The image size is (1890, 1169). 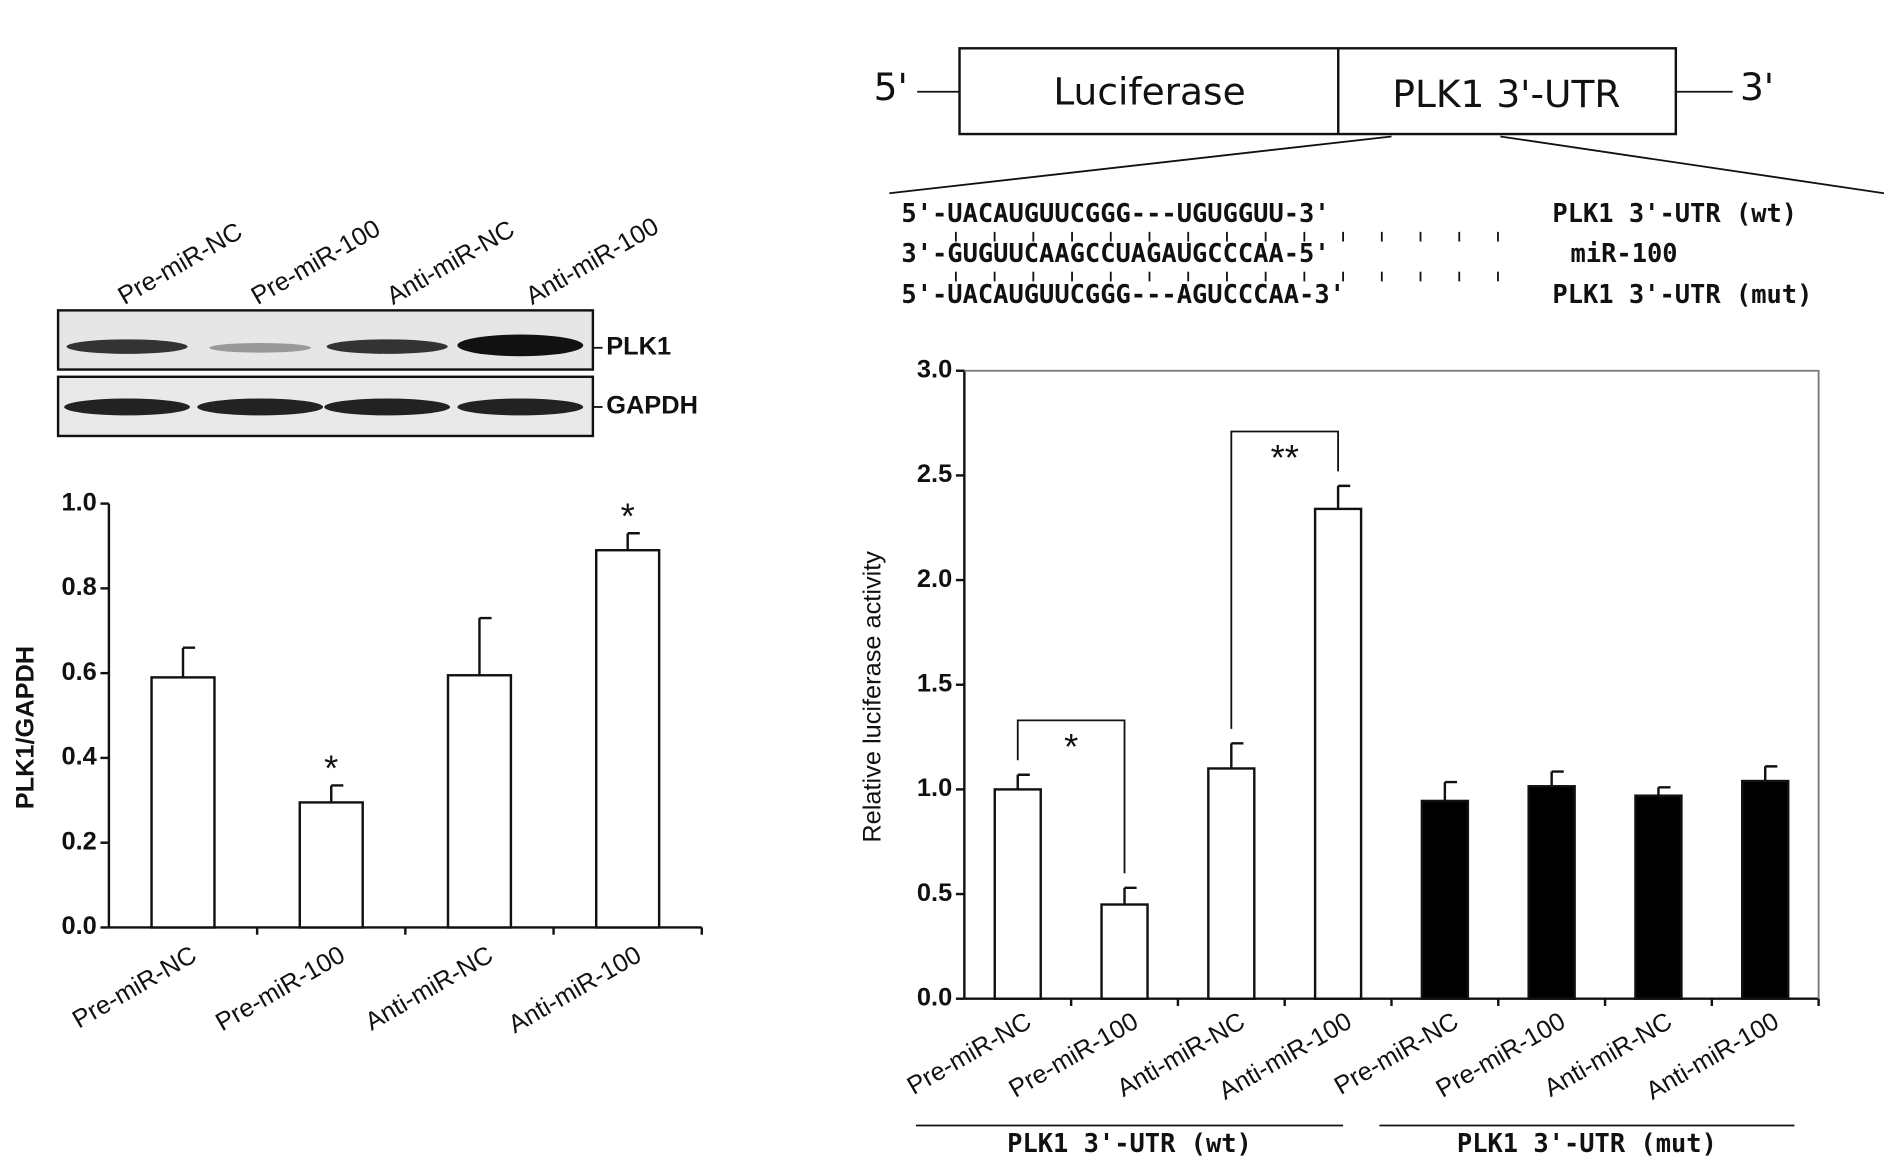 What do you see at coordinates (1587, 1143) in the screenshot?
I see `group-label: PLK1 3'-UTR (mut)` at bounding box center [1587, 1143].